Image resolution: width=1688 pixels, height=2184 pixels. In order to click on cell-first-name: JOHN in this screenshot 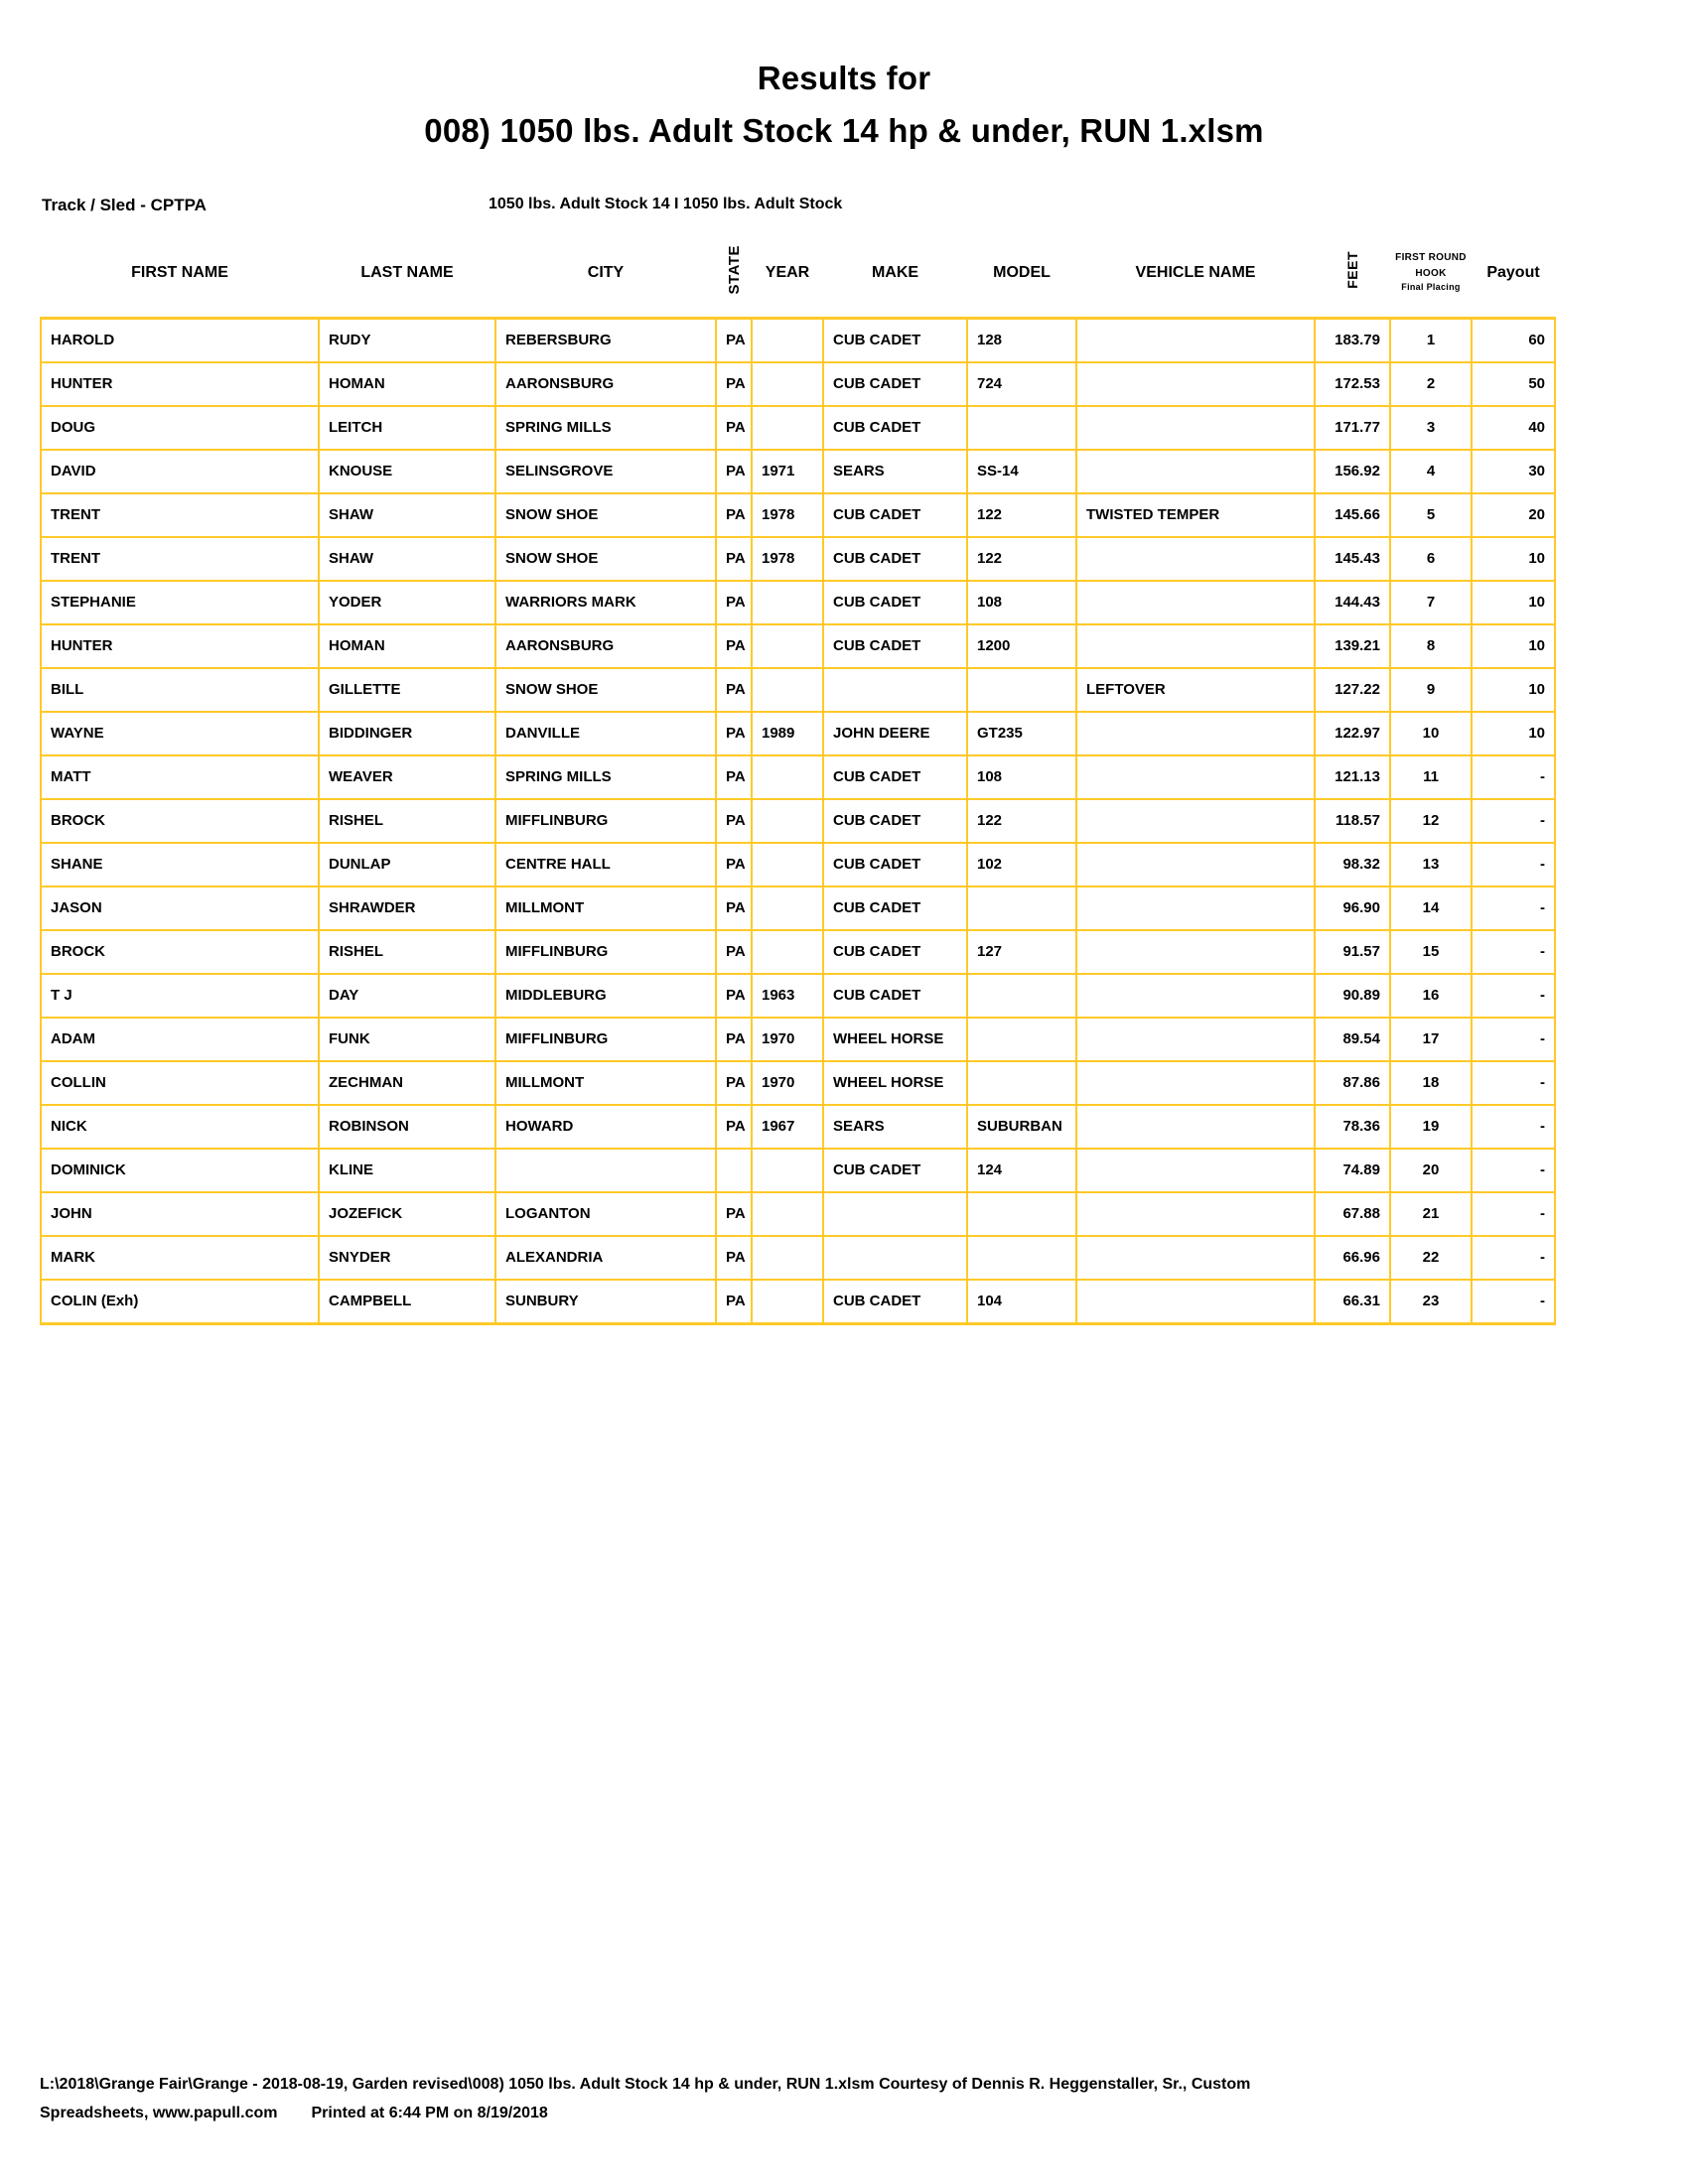, I will do `click(180, 1213)`.